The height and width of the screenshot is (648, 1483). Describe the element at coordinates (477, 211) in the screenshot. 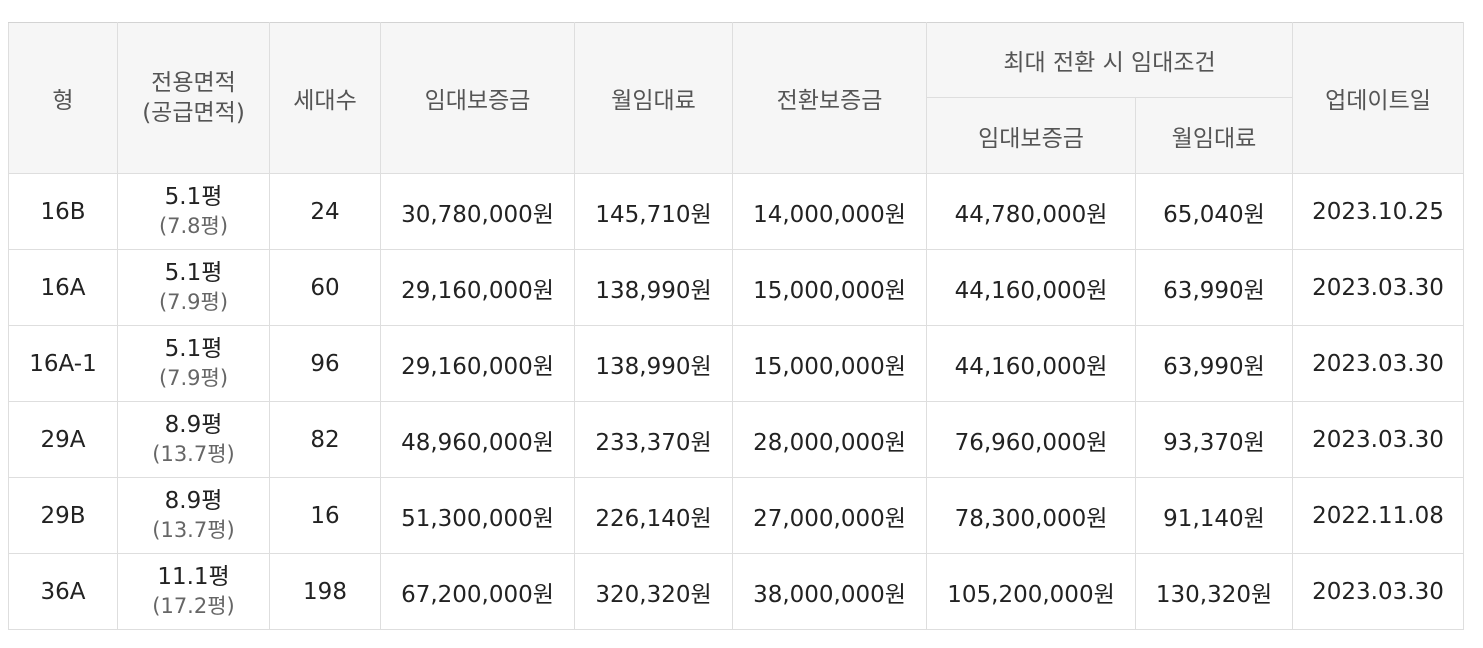

I see `cell-deposit: 30,780,000원` at that location.